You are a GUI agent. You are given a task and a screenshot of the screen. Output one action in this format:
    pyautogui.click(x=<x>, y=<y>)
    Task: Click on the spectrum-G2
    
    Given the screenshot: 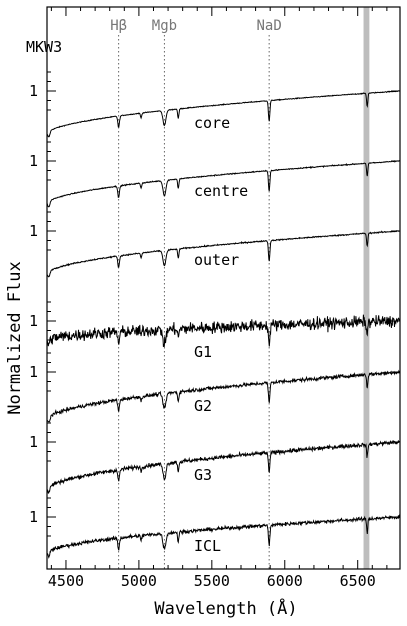 What is the action you would take?
    pyautogui.click(x=223, y=396)
    